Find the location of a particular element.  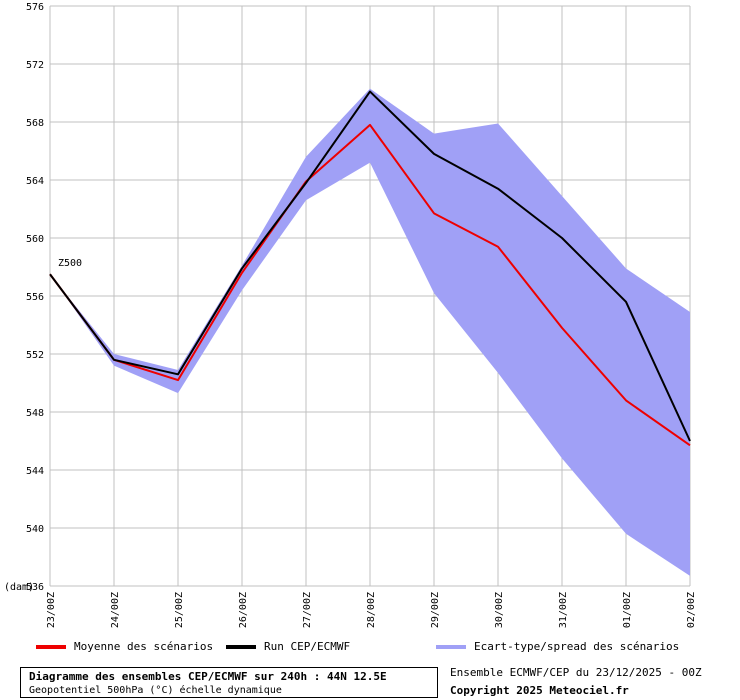

legend-spread-label: Ecart-type/spread des scénarios is located at coordinates (577, 646).